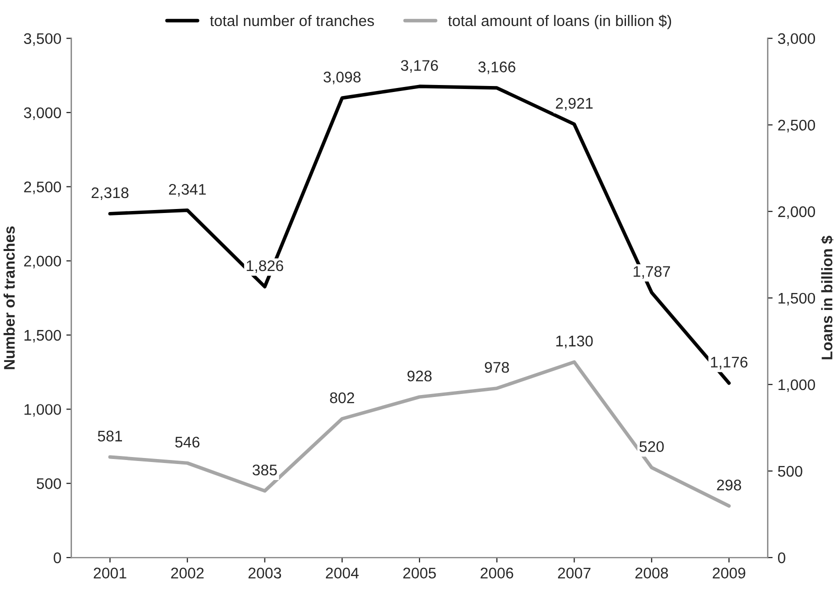 Image resolution: width=839 pixels, height=590 pixels. I want to click on y-axis-title: Number of tranches, so click(9, 298).